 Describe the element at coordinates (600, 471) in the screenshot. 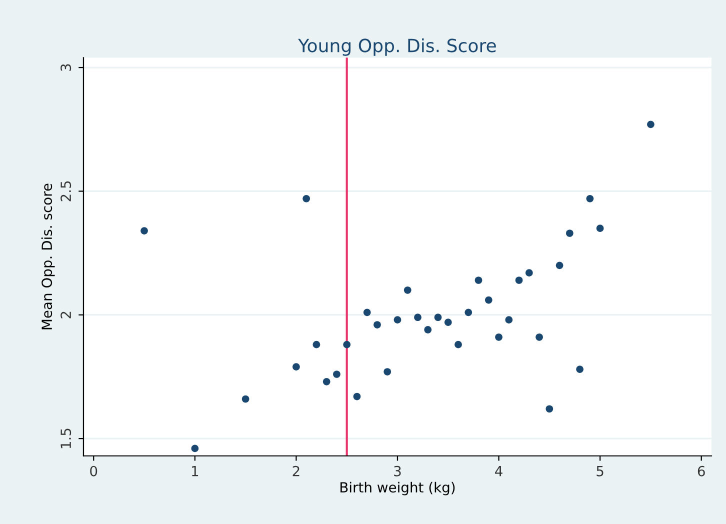

I see `x-tick-label: 5` at that location.